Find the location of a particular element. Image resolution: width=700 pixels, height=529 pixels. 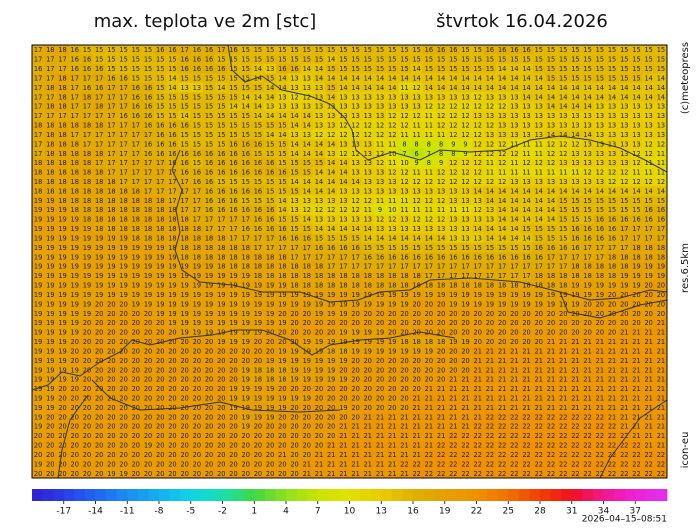

colorbar-tick-label: 1 is located at coordinates (254, 512).